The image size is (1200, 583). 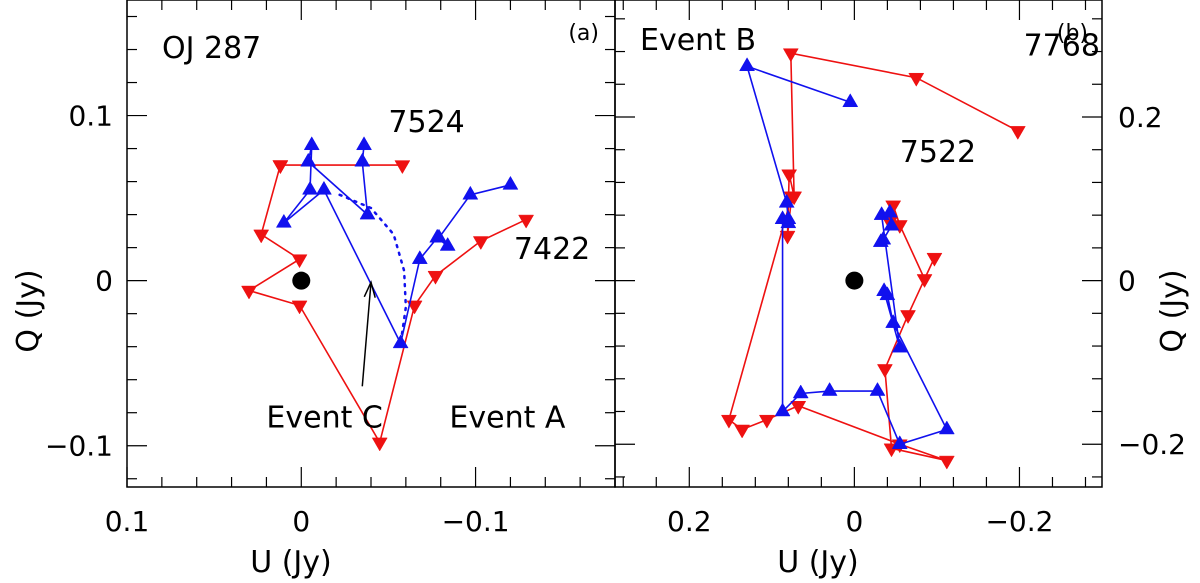 What do you see at coordinates (1019, 521) in the screenshot?
I see `panel-b-xtick-label: −0.2` at bounding box center [1019, 521].